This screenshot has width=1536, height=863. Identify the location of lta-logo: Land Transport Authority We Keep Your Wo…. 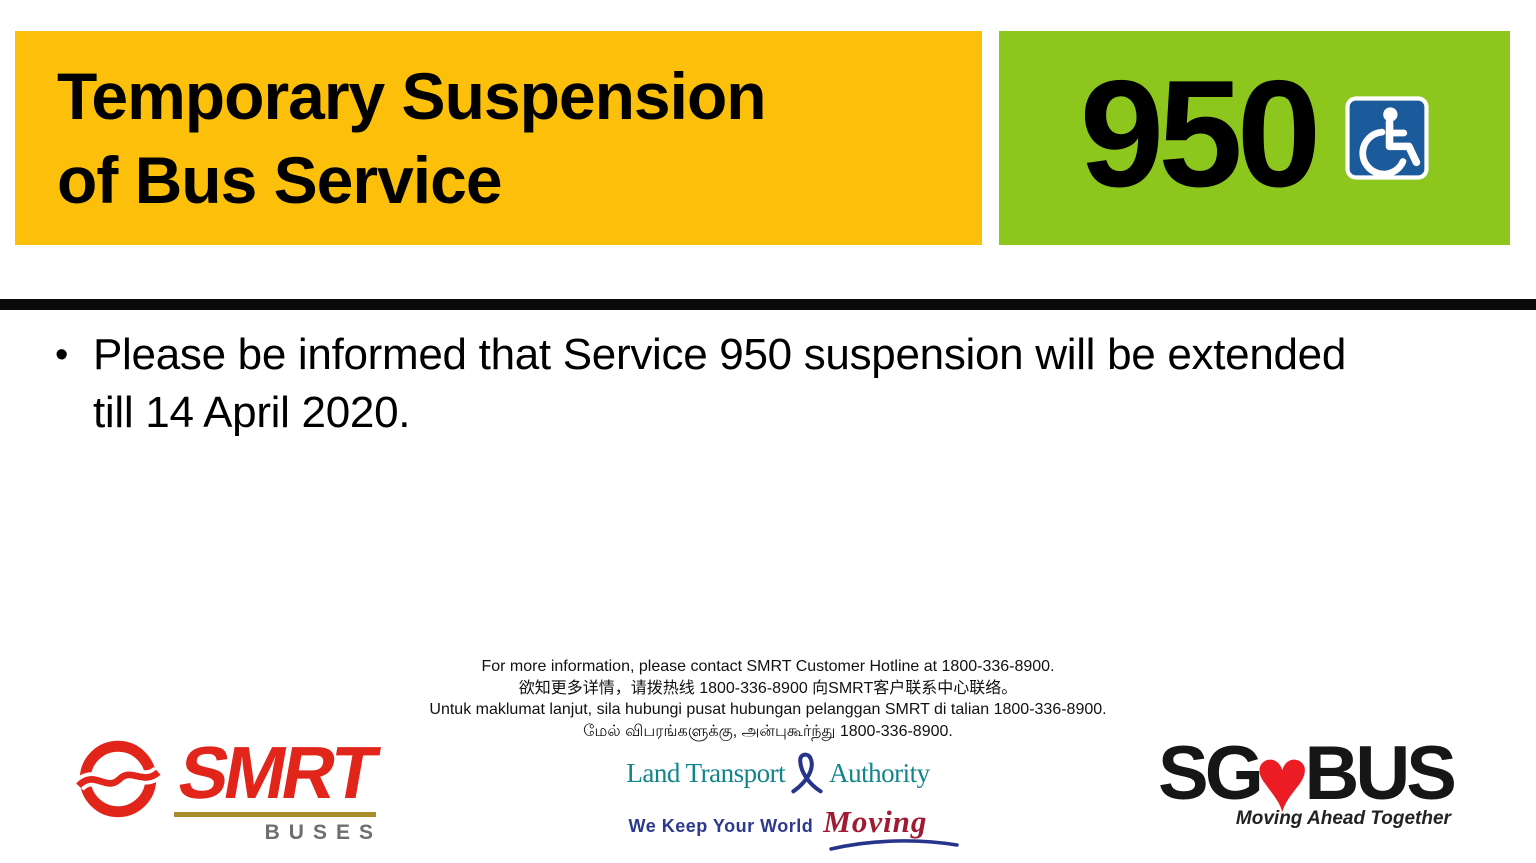
(790, 800).